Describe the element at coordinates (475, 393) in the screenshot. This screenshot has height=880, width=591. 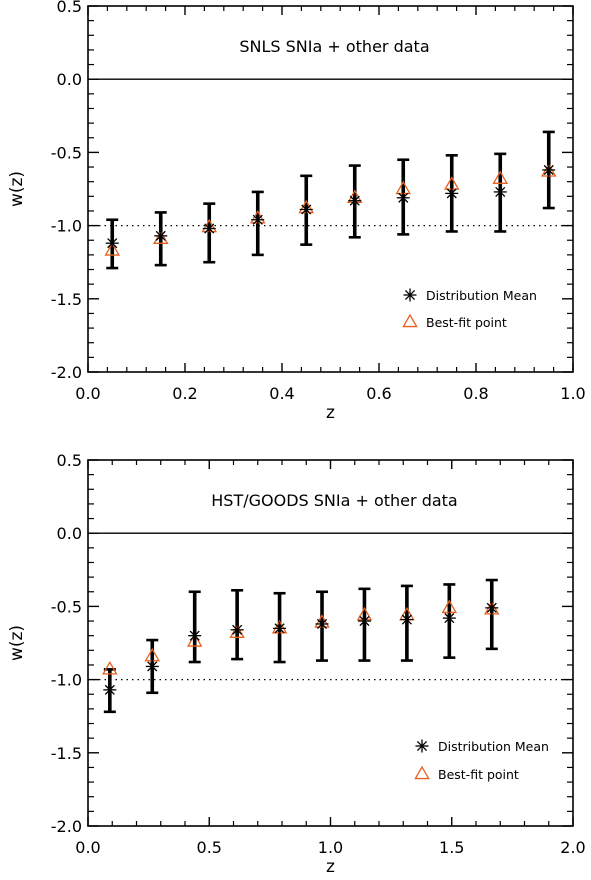
I see `x-tick-label: 0.8` at that location.